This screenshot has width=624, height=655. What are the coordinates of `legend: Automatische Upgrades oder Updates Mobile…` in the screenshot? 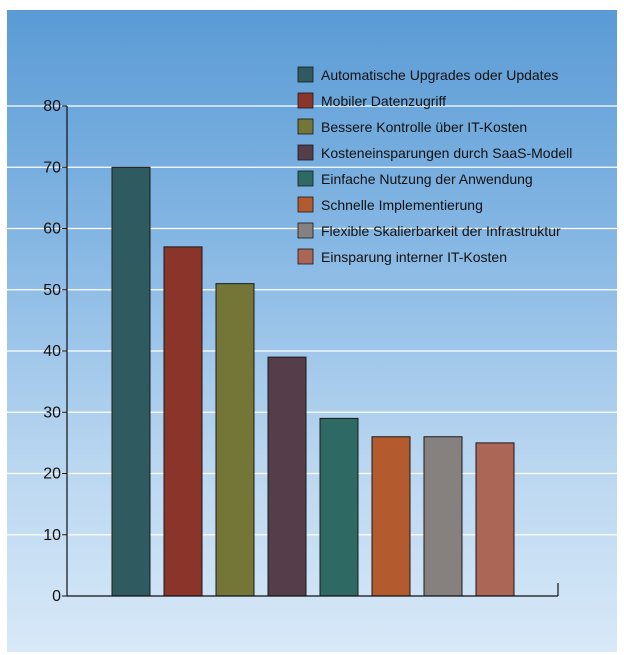 It's located at (434, 165).